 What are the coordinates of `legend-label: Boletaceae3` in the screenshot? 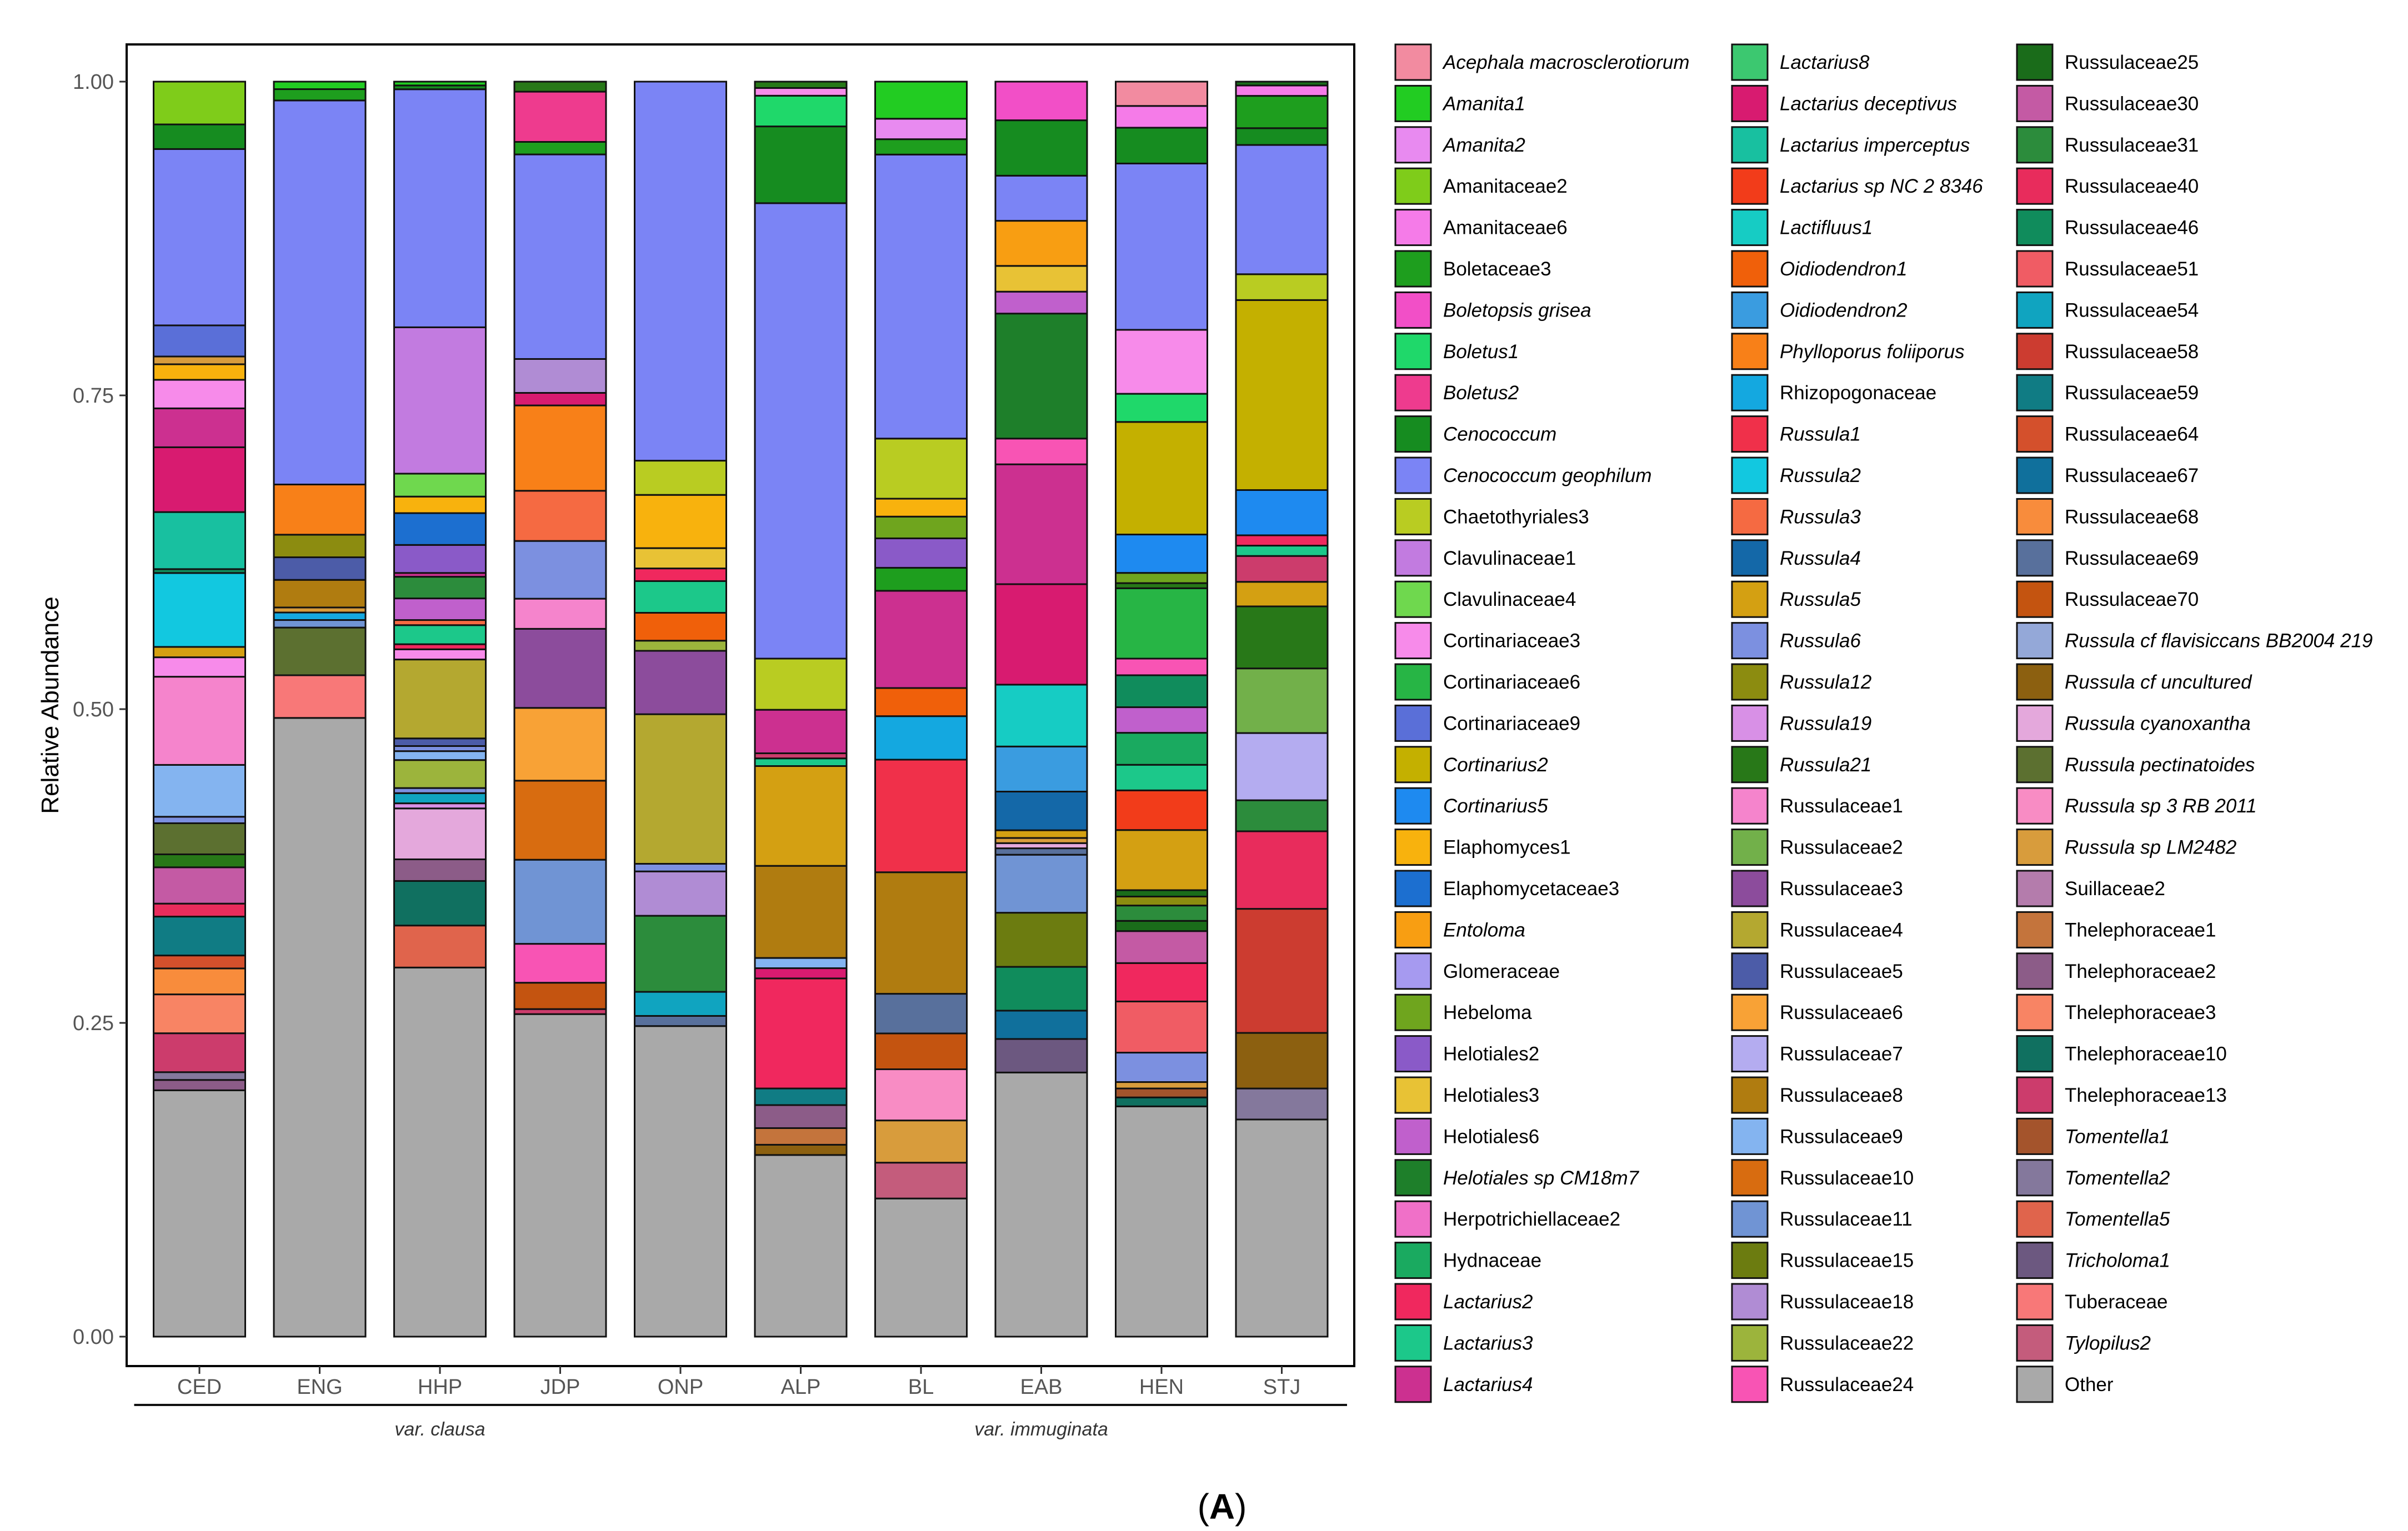 It's located at (1497, 269).